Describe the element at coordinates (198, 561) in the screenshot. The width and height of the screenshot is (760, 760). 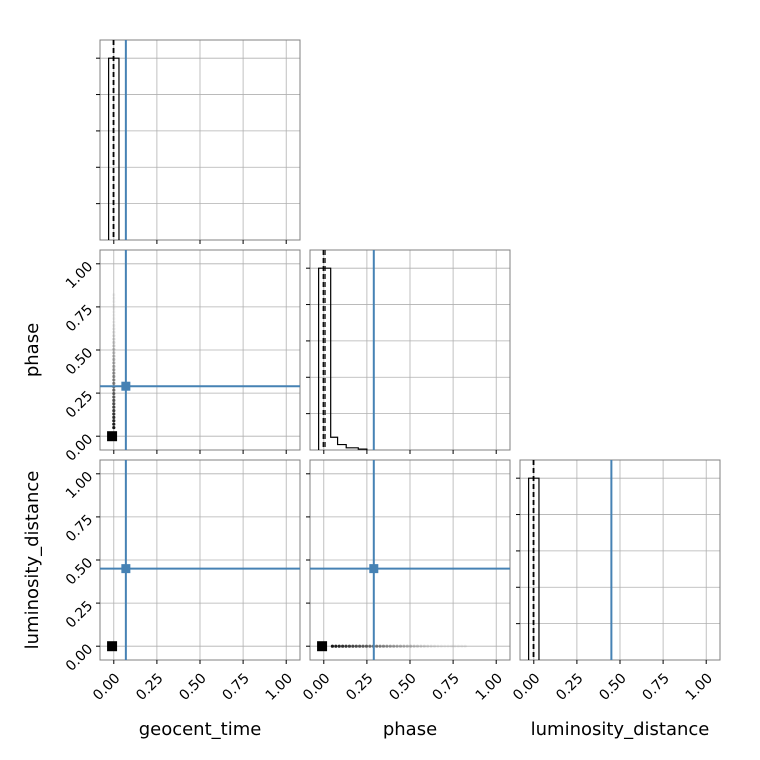
I see `panel-luminosity_distance-vs-geocent_time` at that location.